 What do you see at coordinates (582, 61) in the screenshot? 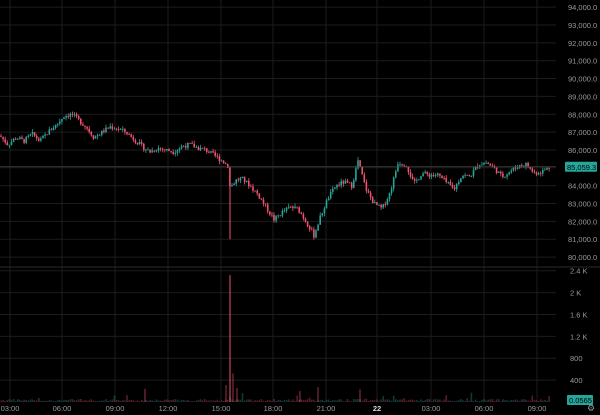
I see `price-tick-label: 91,000.0` at bounding box center [582, 61].